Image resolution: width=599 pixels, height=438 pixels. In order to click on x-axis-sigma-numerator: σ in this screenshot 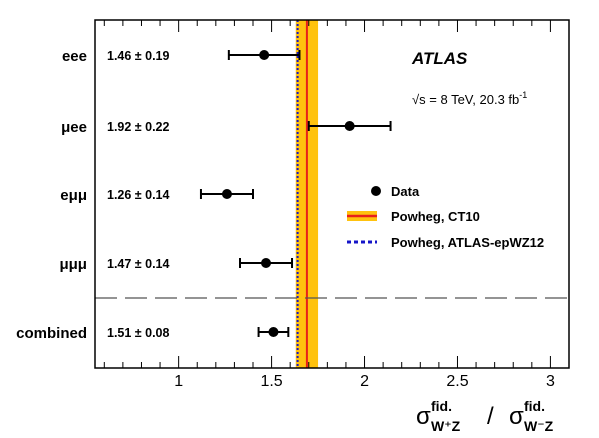, I will do `click(423, 416)`.